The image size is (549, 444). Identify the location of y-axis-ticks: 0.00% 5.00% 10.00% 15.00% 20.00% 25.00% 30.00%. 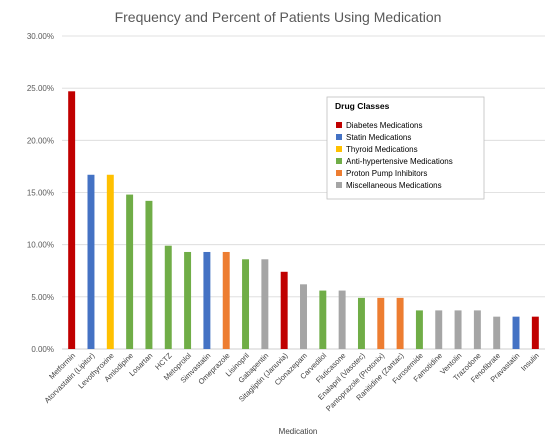
(40, 193).